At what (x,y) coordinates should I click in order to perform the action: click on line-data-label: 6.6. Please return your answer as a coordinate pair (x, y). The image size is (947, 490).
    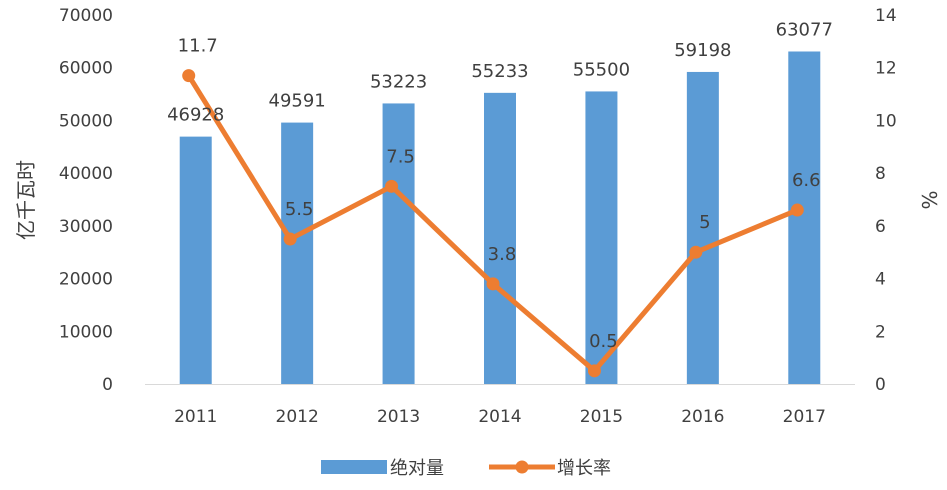
    Looking at the image, I should click on (806, 180).